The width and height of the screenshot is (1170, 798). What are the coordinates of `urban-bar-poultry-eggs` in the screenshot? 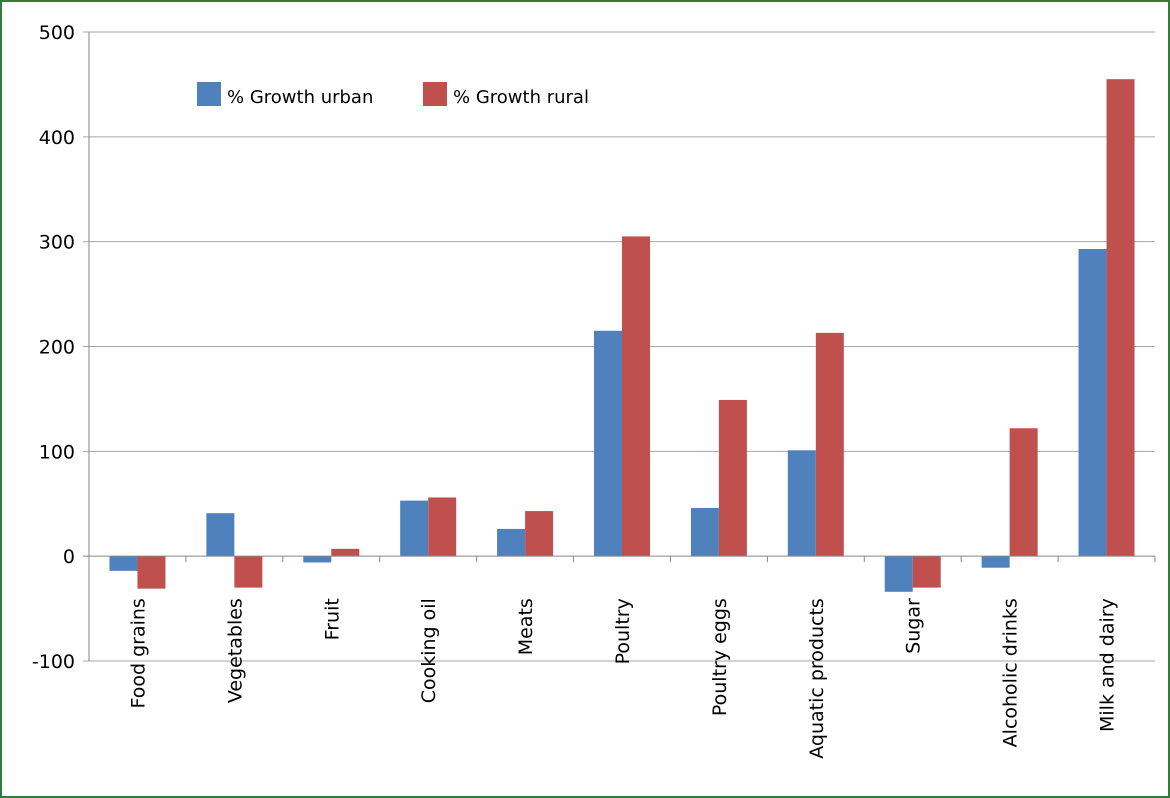 It's located at (704, 532).